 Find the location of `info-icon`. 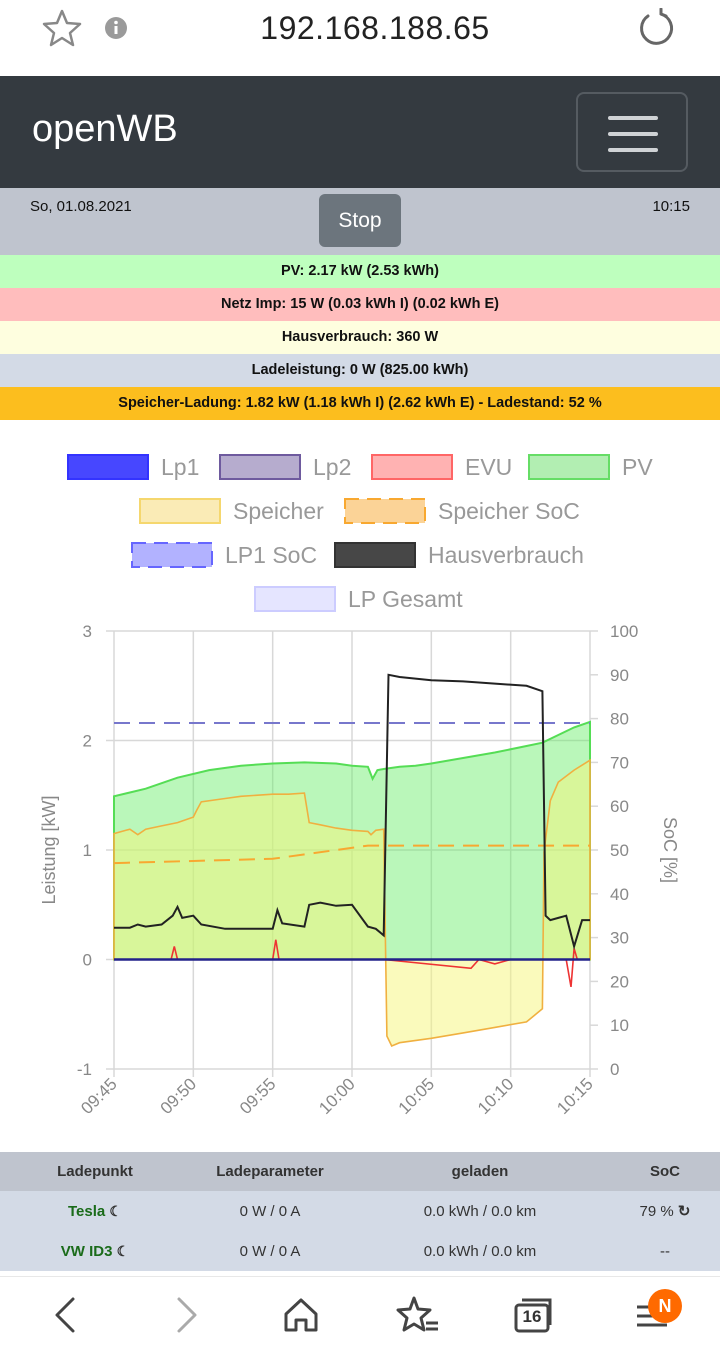

info-icon is located at coordinates (116, 28).